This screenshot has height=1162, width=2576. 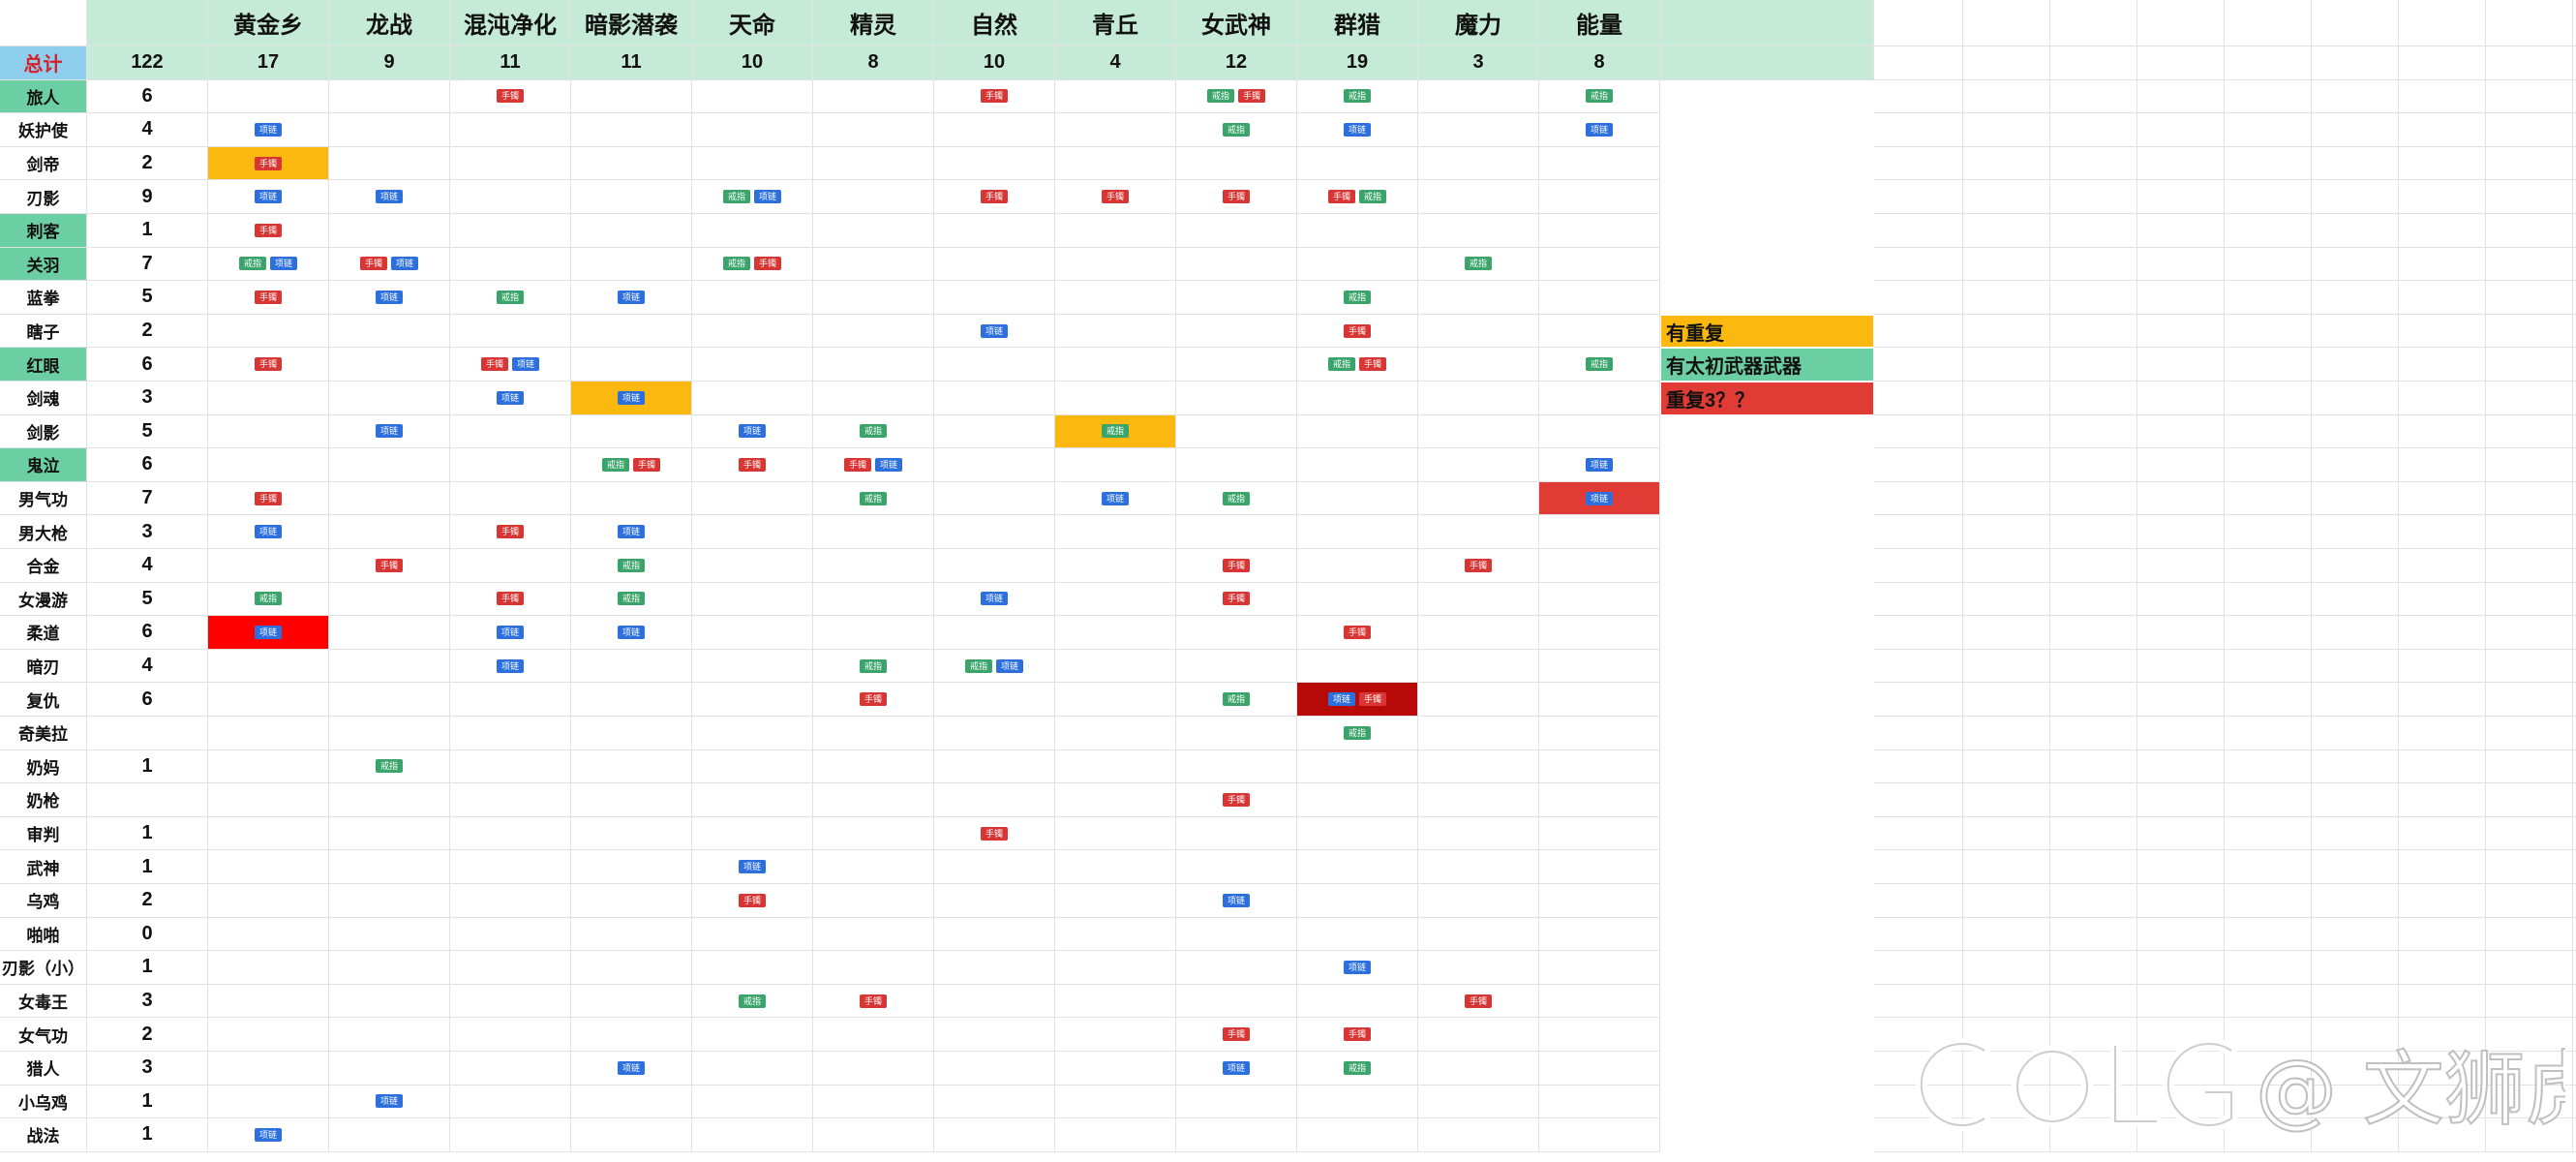 I want to click on character-name-cell: 合金, so click(x=43, y=566).